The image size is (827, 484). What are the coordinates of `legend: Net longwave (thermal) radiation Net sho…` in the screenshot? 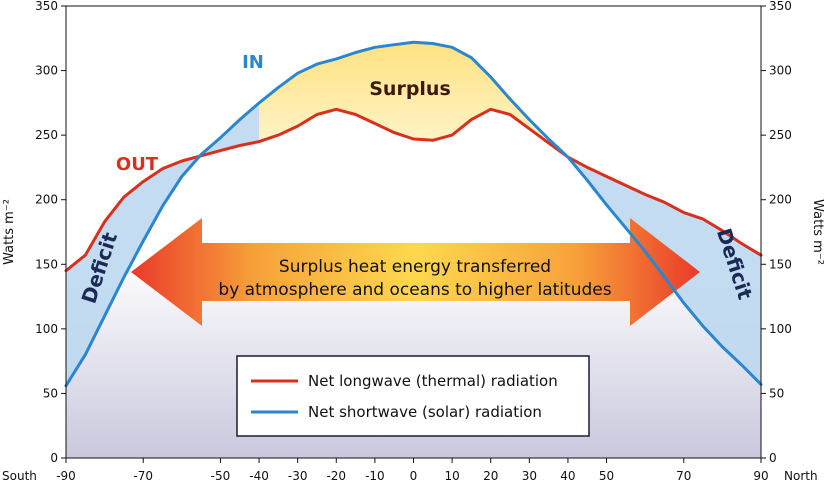 It's located at (413, 396).